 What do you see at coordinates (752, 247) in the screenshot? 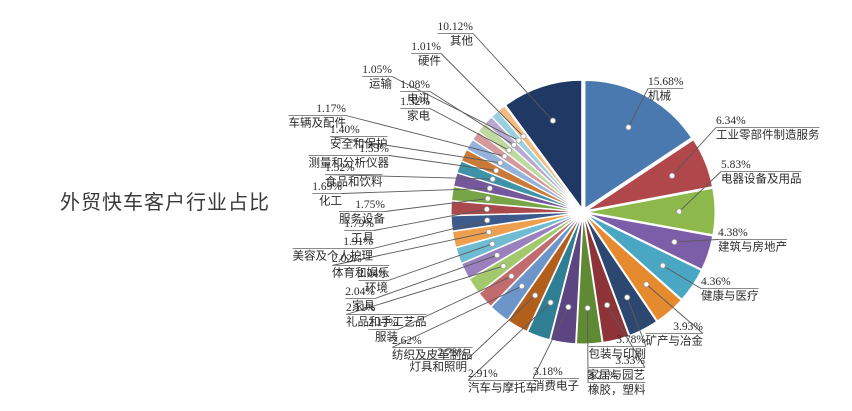
I see `slice-label-3: 建筑与房地产` at bounding box center [752, 247].